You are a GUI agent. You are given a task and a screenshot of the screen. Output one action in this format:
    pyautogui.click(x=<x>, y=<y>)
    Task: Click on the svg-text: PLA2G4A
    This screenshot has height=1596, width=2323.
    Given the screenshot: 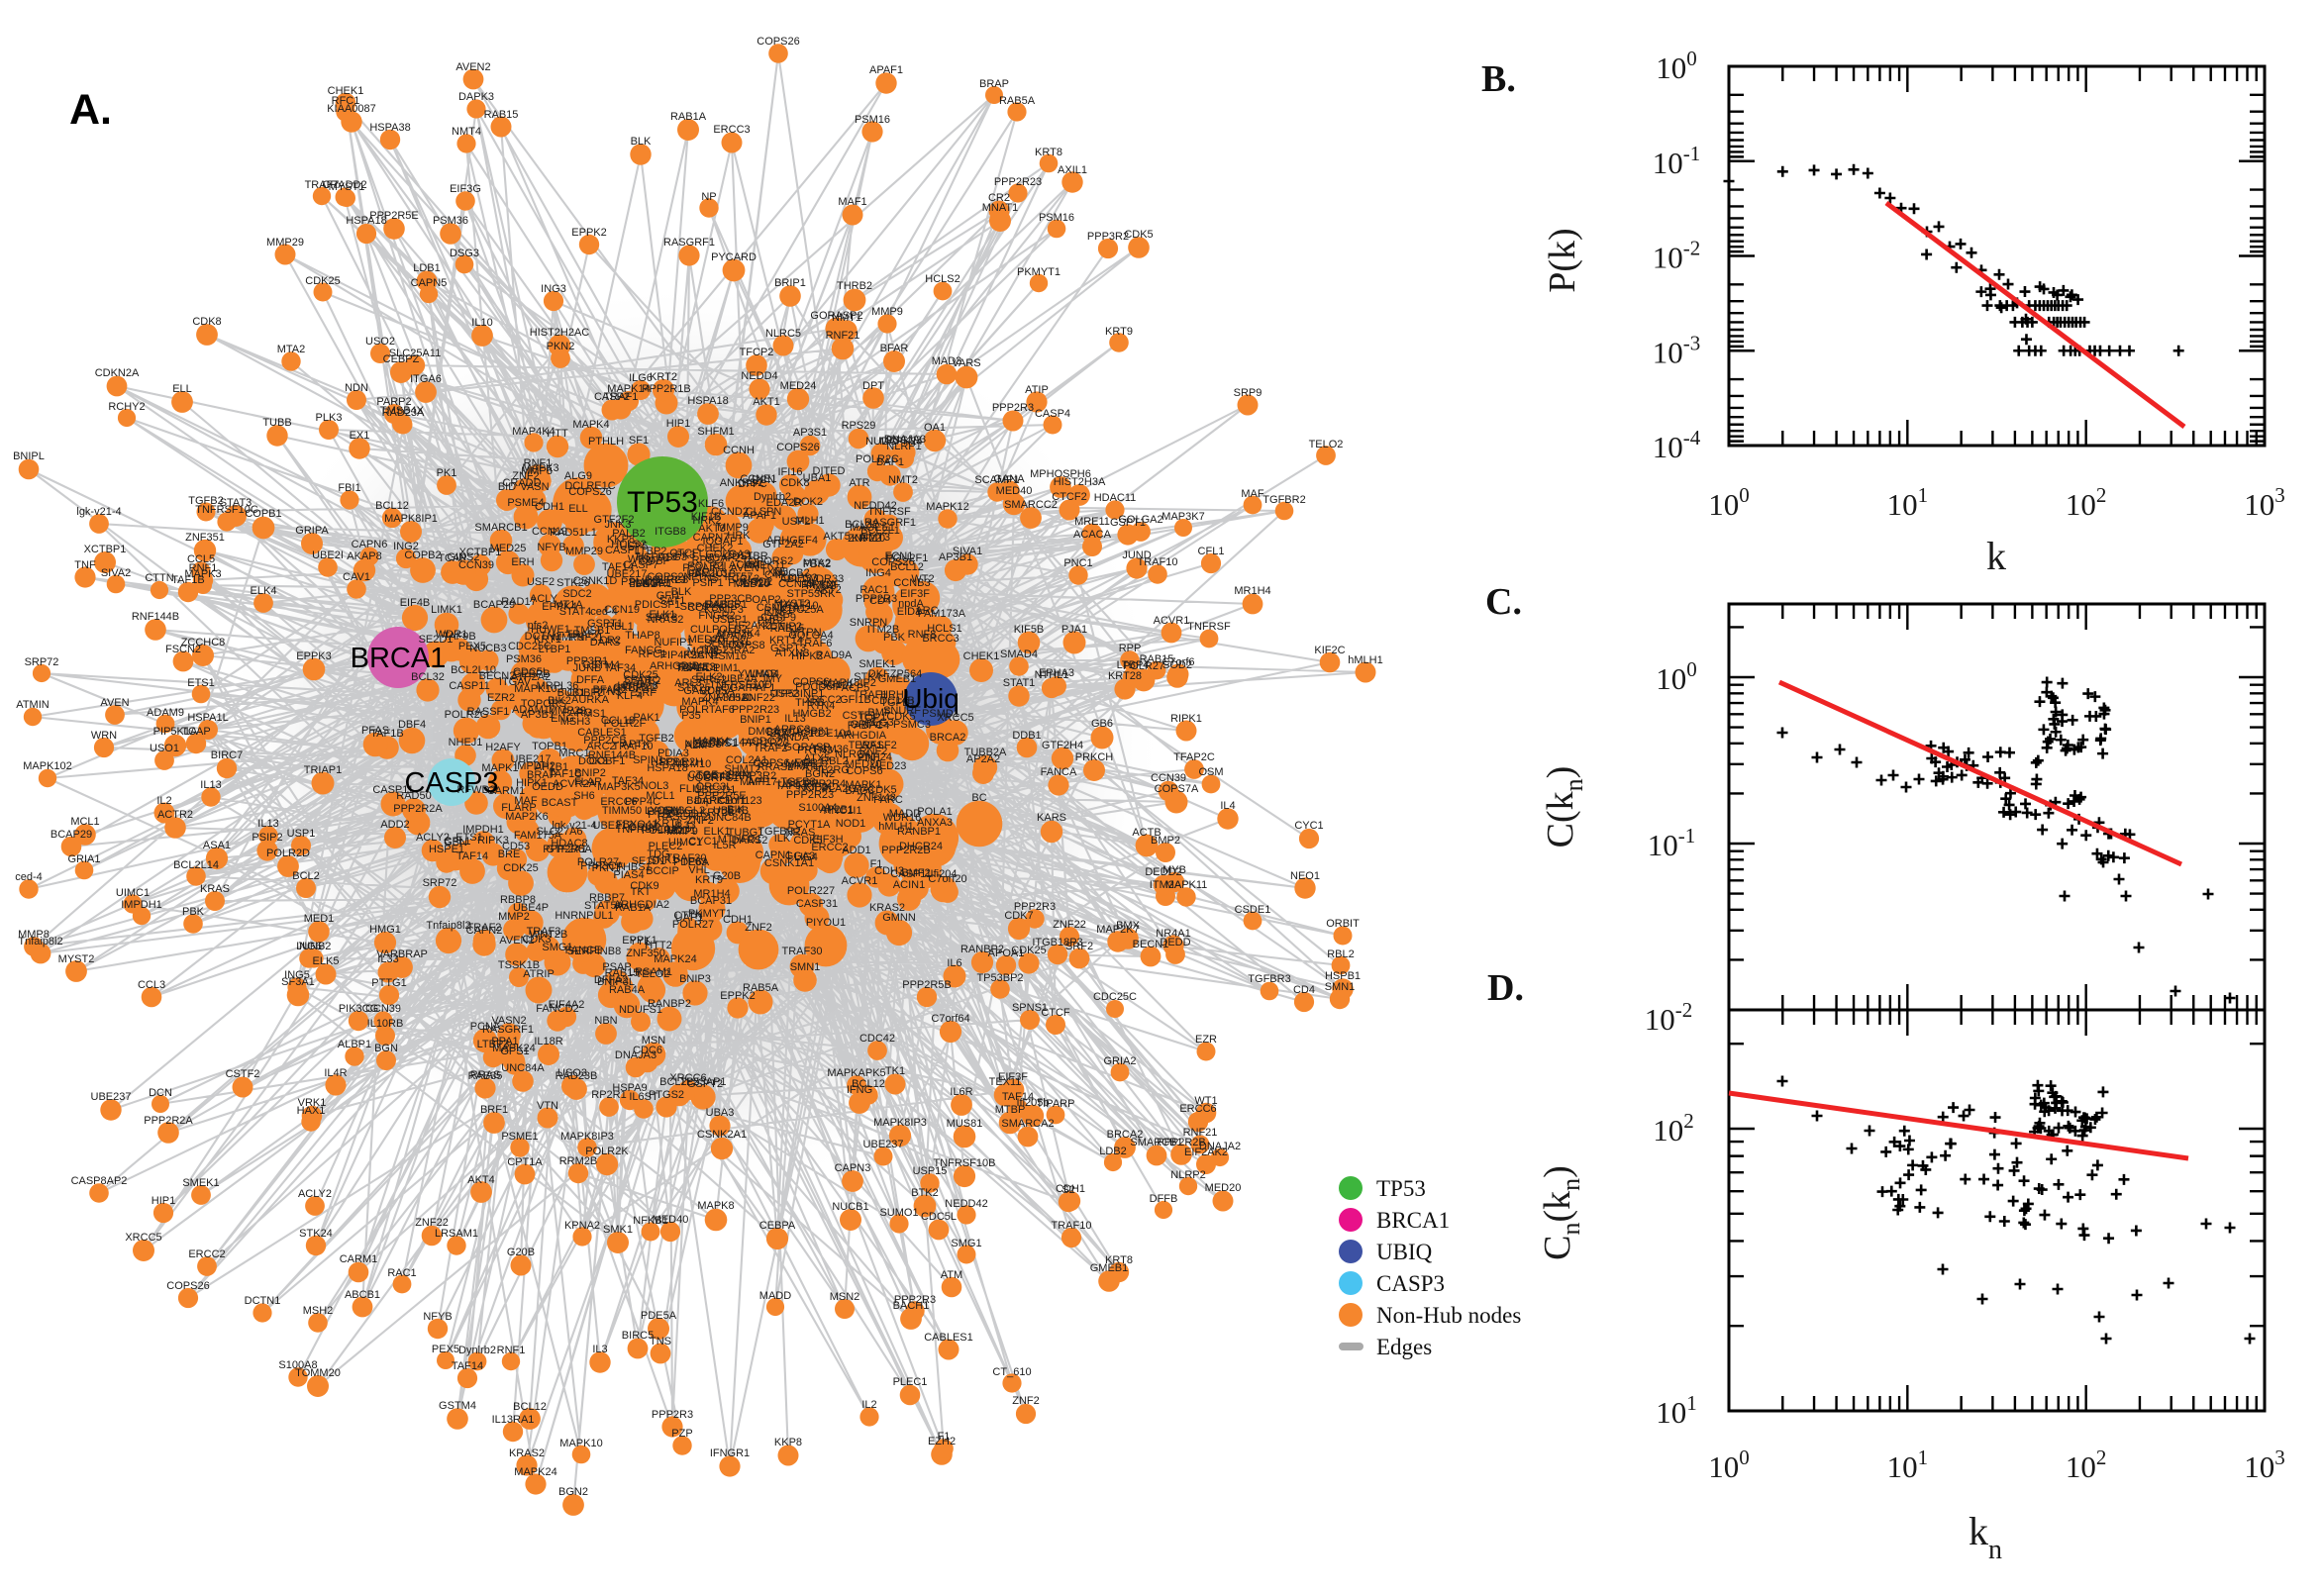 What is the action you would take?
    pyautogui.click(x=846, y=789)
    